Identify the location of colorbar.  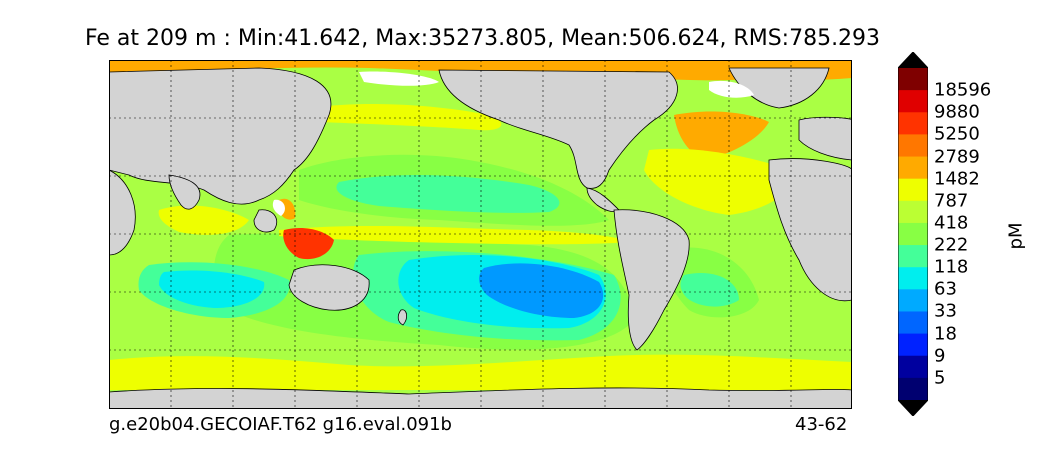
(913, 234).